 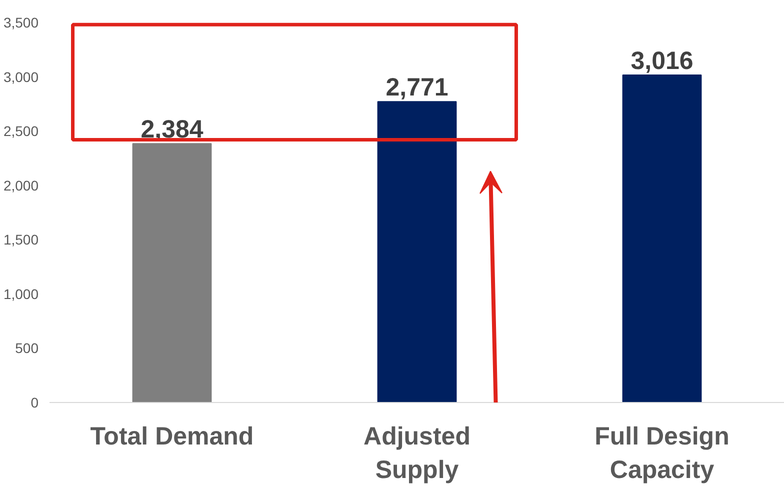 What do you see at coordinates (21, 294) in the screenshot?
I see `y-tick-label: 1,000` at bounding box center [21, 294].